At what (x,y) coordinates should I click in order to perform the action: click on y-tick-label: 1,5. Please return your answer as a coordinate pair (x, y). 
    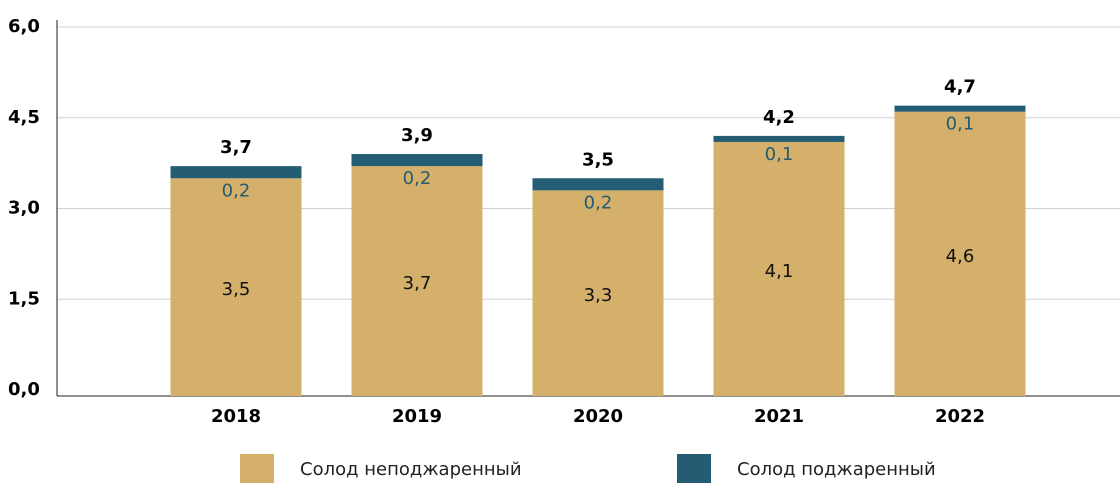
    Looking at the image, I should click on (24, 298).